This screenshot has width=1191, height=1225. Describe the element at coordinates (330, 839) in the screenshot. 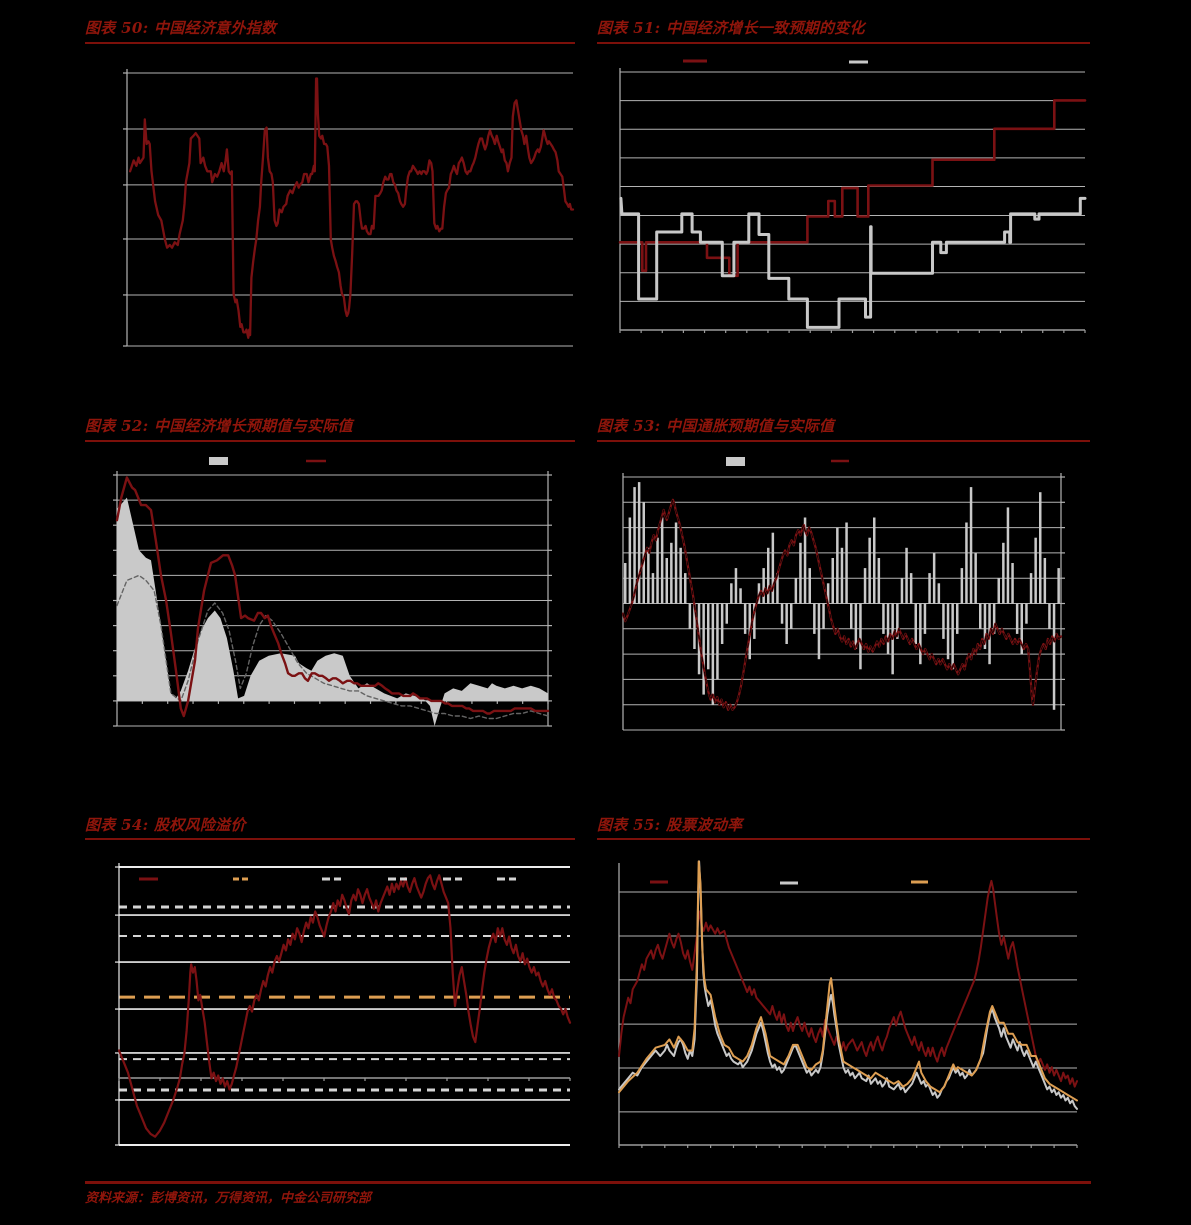

I see `fig54-title-rule` at that location.